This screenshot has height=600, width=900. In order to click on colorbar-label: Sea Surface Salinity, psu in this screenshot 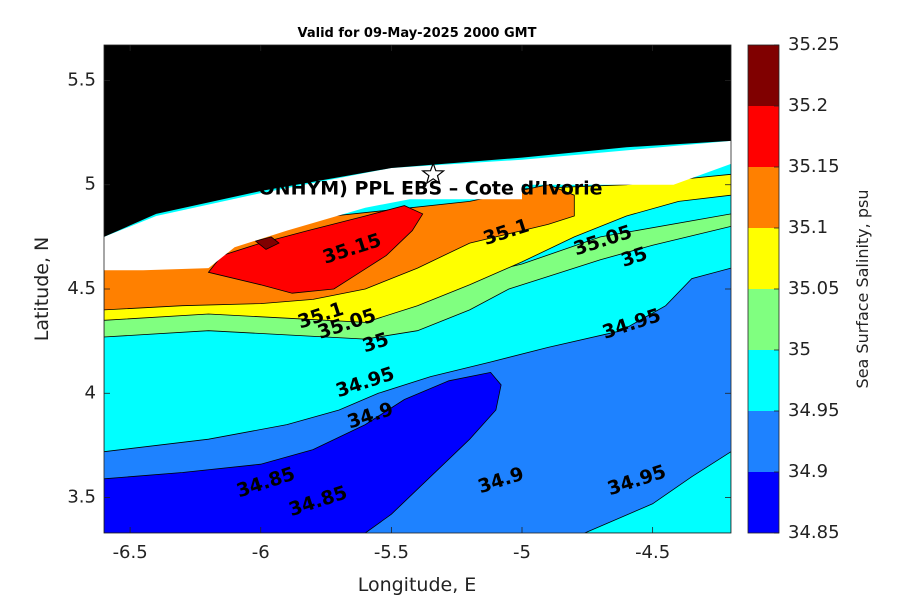, I will do `click(862, 289)`.